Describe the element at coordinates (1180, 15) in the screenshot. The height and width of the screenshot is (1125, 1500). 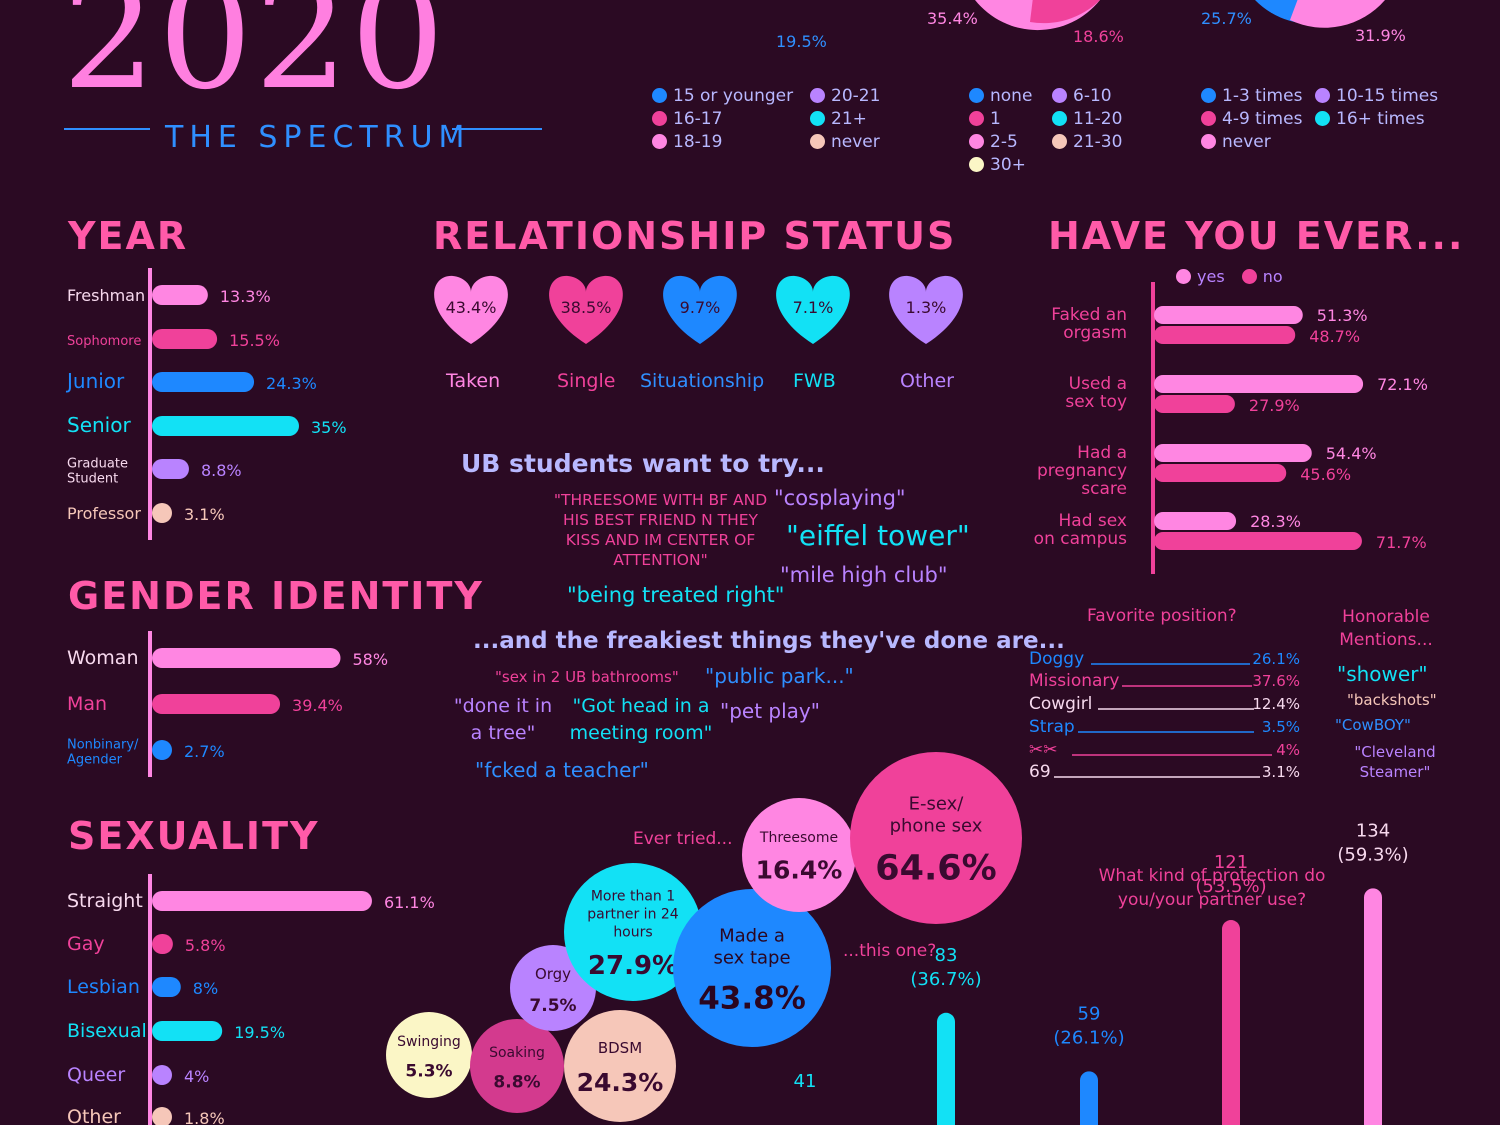
I see `top-pies` at that location.